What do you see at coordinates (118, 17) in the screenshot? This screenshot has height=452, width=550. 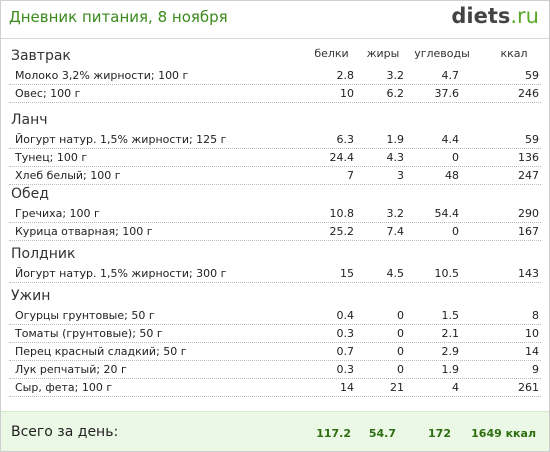 I see `page-title: Дневник питания, 8 ноября` at bounding box center [118, 17].